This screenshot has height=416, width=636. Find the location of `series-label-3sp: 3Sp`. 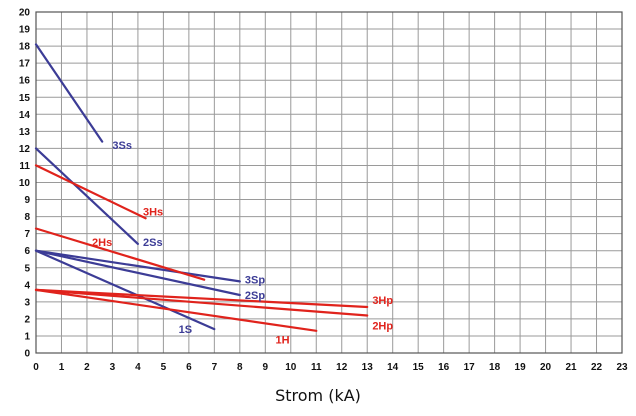

series-label-3sp: 3Sp is located at coordinates (255, 281).